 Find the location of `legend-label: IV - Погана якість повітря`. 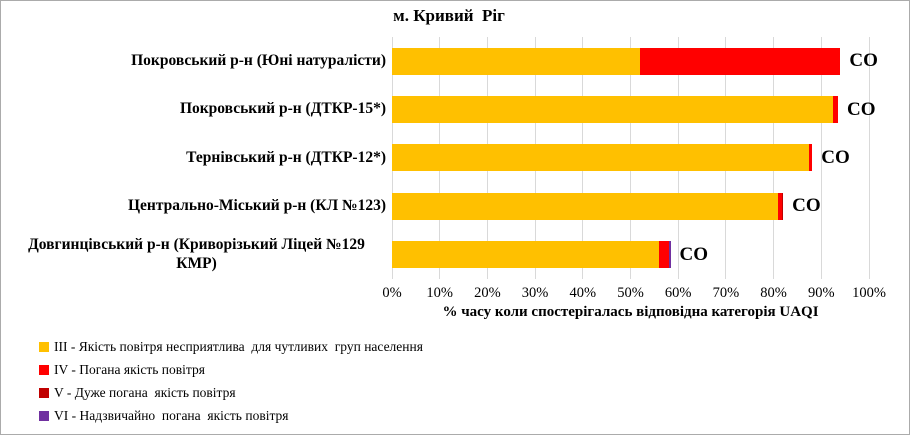

legend-label: IV - Погана якість повітря is located at coordinates (129, 369).